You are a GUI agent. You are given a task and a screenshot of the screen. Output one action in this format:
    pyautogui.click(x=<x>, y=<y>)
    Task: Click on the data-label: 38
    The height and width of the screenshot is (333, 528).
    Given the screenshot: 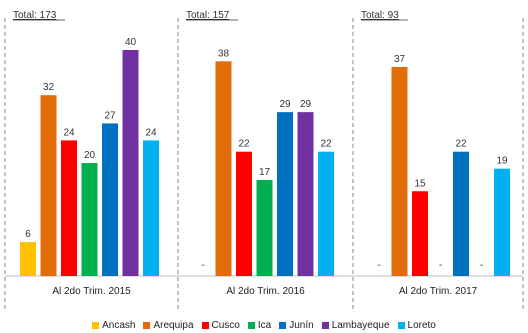 What is the action you would take?
    pyautogui.click(x=224, y=53)
    